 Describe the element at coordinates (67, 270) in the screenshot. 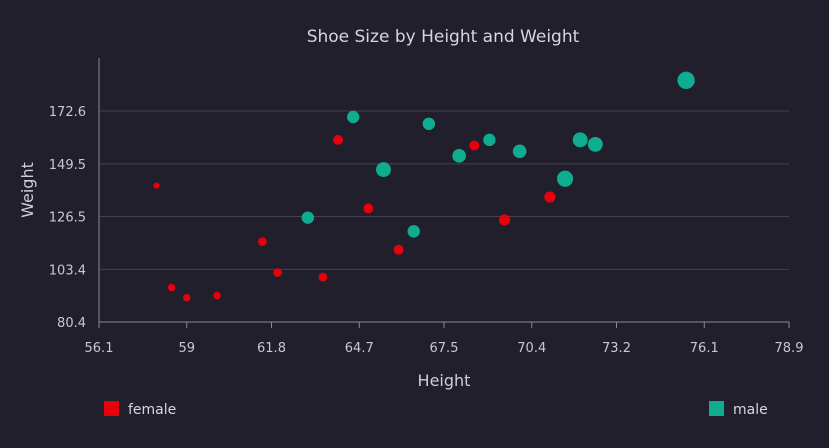

I see `y-tick-label: 103.4` at that location.